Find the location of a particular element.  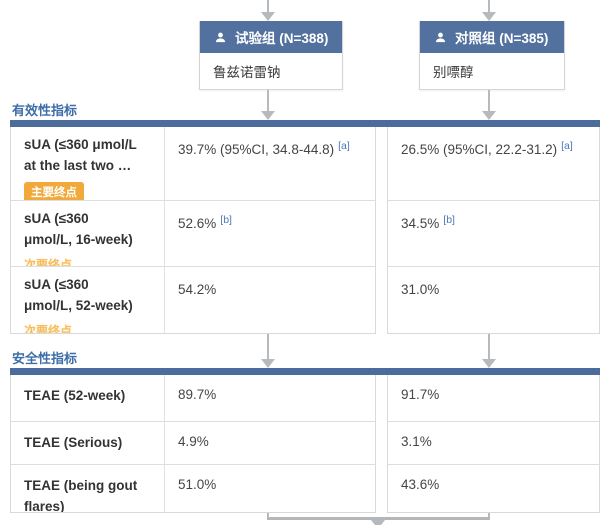

row-label-cell: TEAE (being gout flares) is located at coordinates (88, 488).